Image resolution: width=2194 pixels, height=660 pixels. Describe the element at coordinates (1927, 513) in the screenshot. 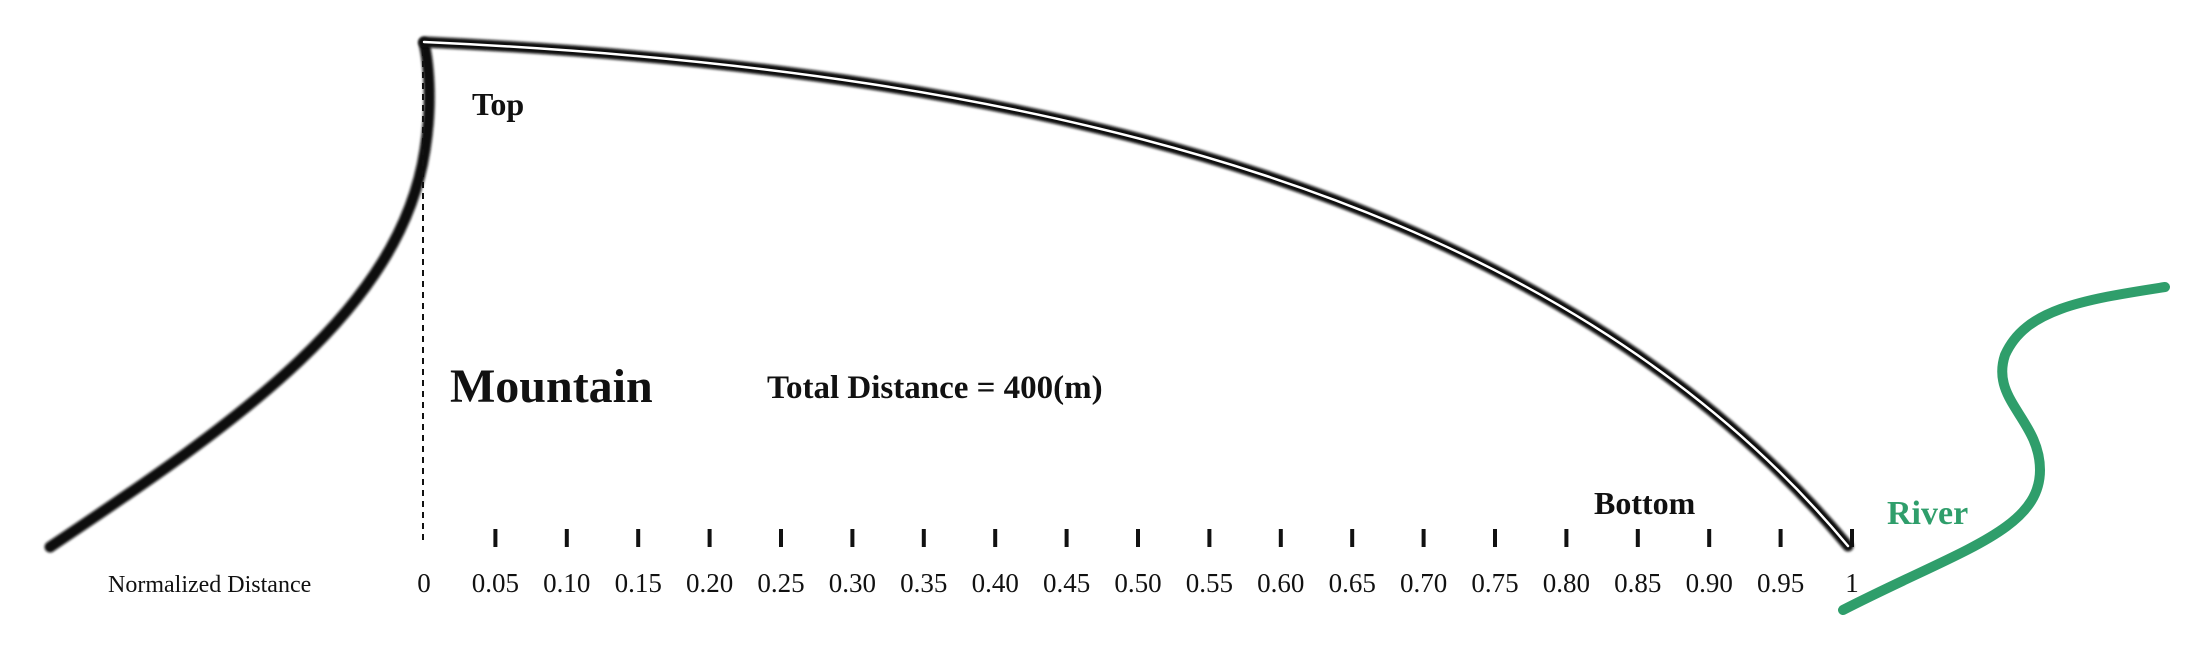

I see `river-label: River` at that location.